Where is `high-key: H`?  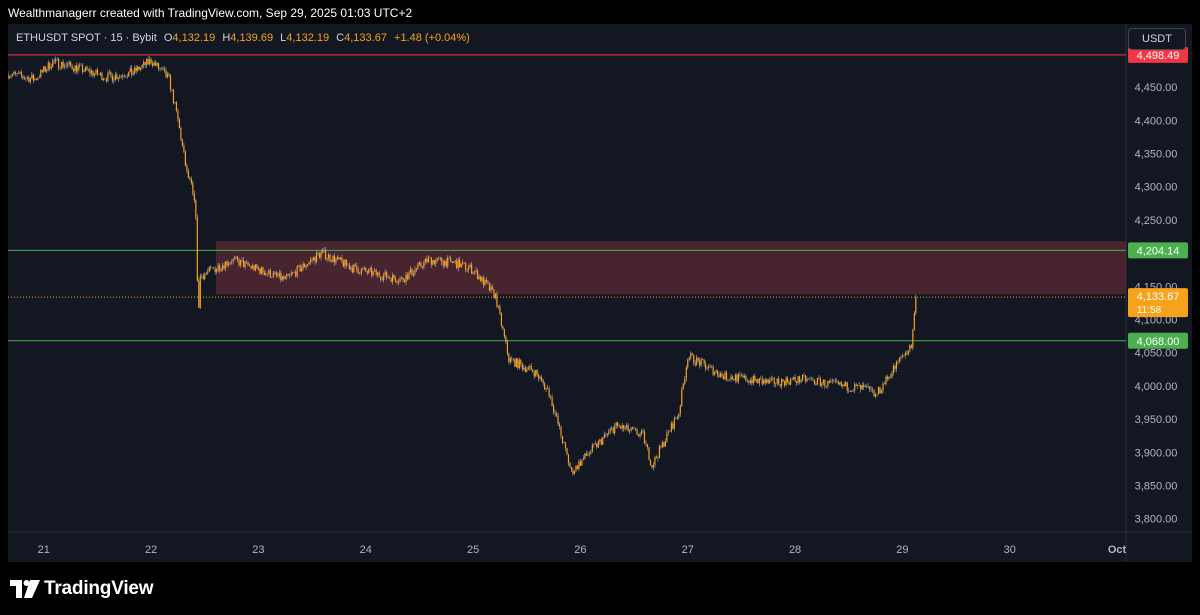
high-key: H is located at coordinates (226, 38).